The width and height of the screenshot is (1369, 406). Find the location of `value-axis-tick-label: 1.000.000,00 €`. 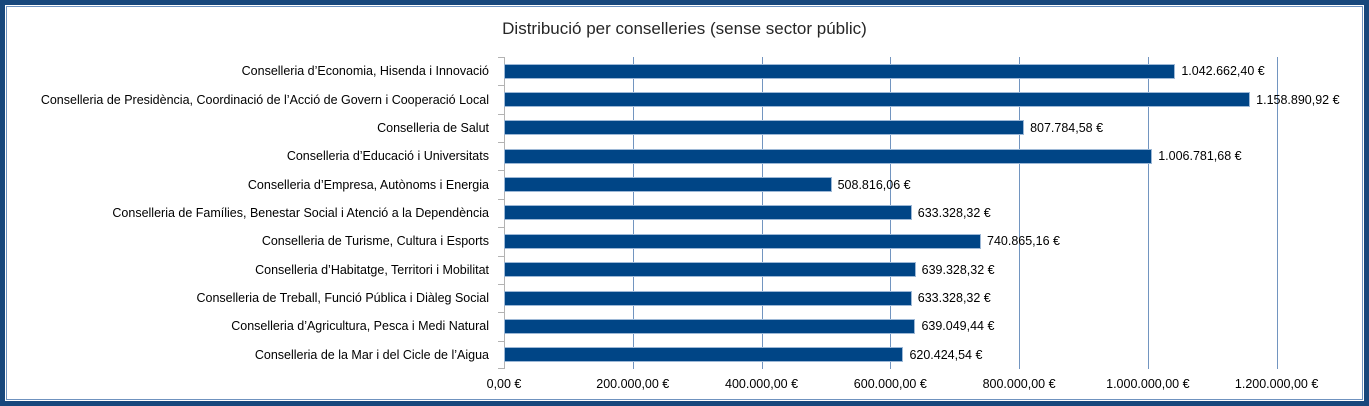

value-axis-tick-label: 1.000.000,00 € is located at coordinates (1148, 384).